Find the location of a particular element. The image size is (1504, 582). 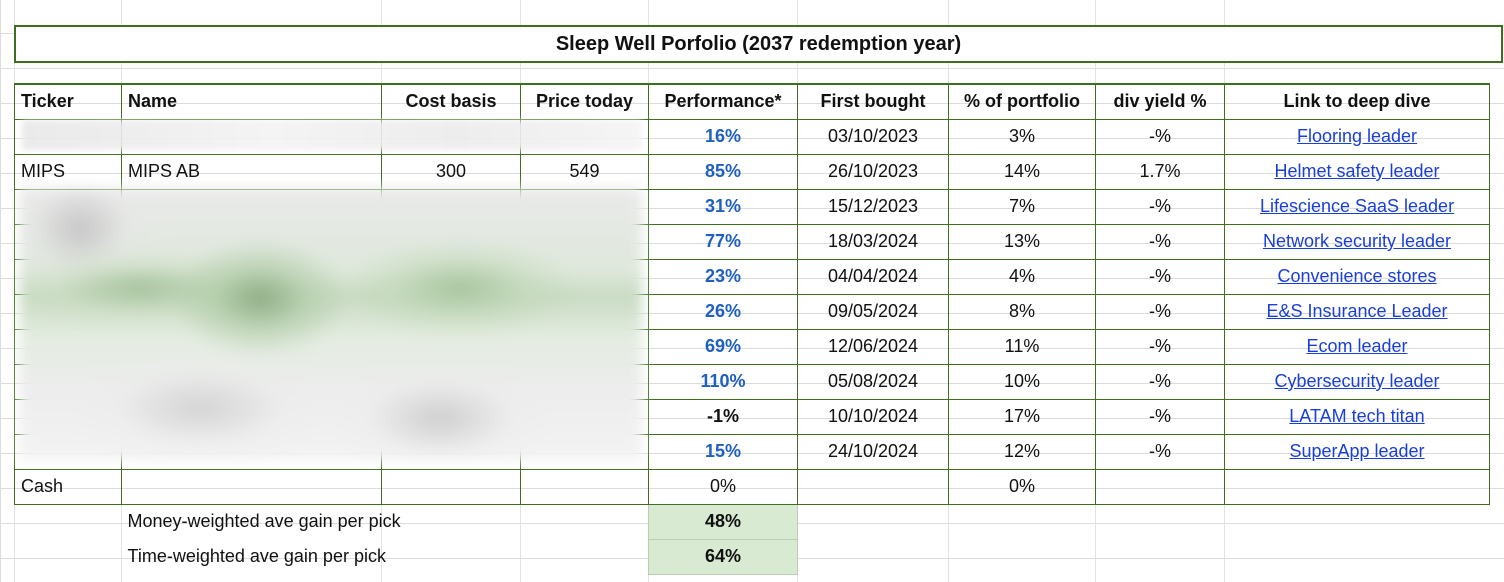

performance-cell: 110% is located at coordinates (723, 381).